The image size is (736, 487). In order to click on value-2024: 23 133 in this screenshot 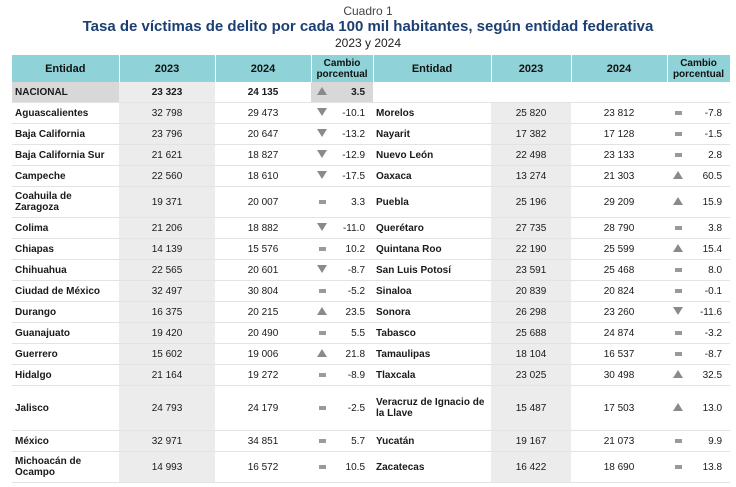, I will do `click(619, 155)`.